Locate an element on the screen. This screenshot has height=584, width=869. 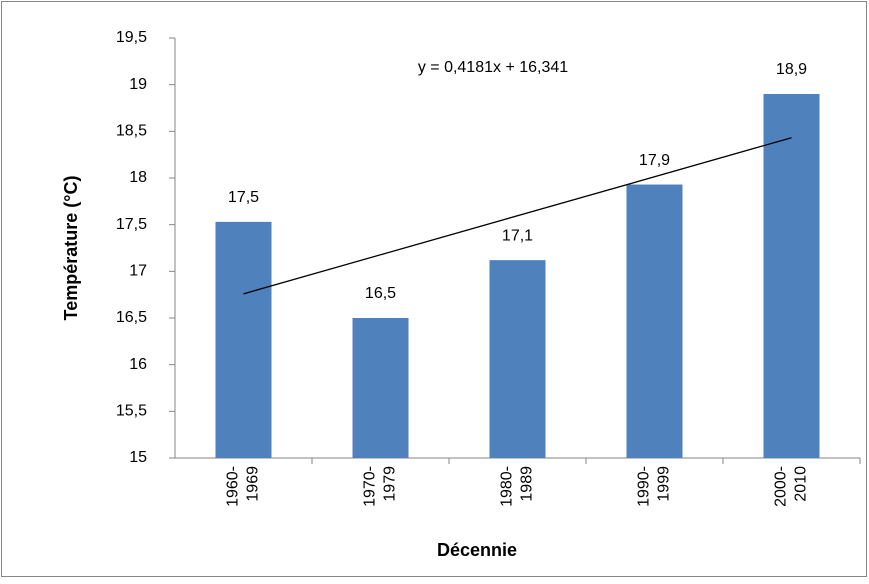
x-tick-label: 1960- 1969 is located at coordinates (243, 486).